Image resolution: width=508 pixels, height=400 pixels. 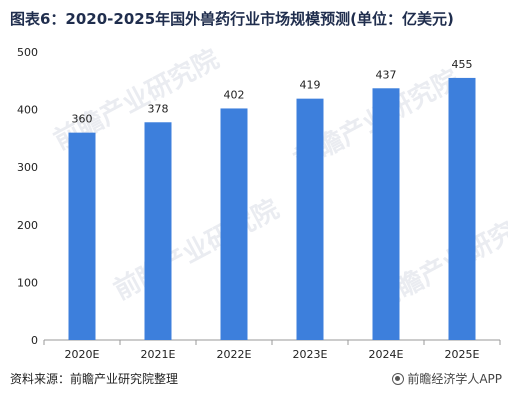 I want to click on y-tick-label: 500, so click(x=27, y=52).